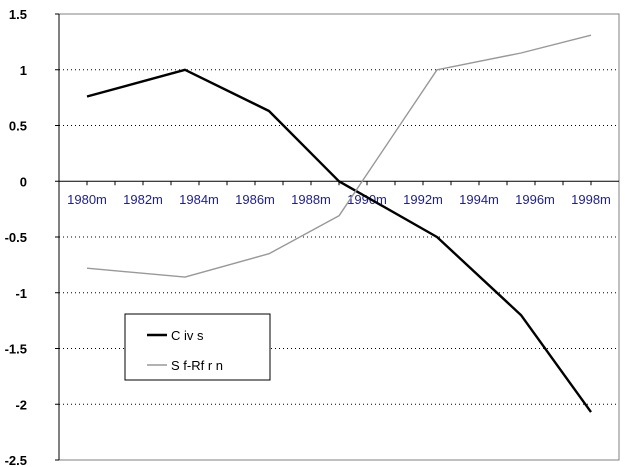  What do you see at coordinates (18, 126) in the screenshot?
I see `y-tick-label: 0.5` at bounding box center [18, 126].